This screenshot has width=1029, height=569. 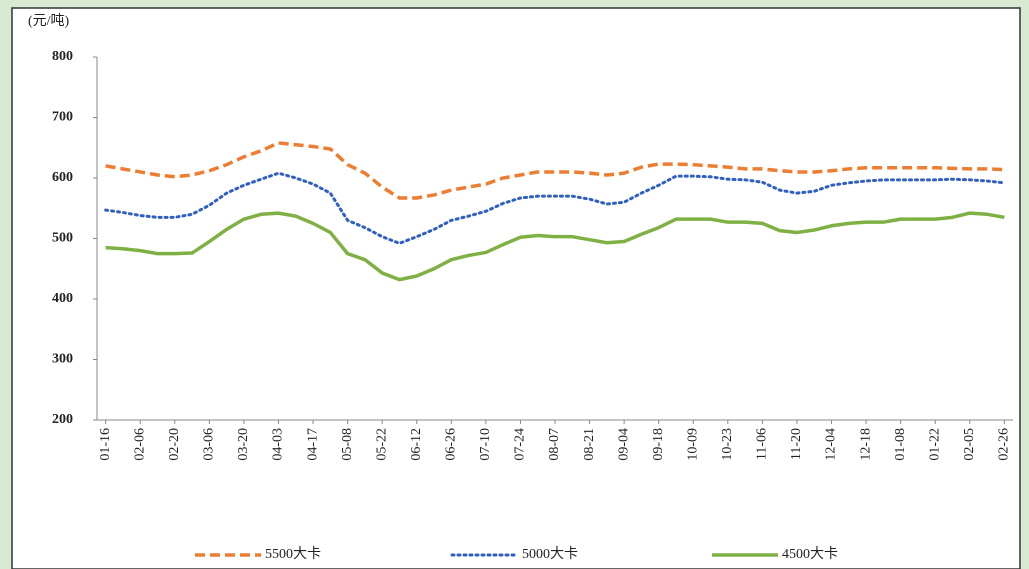 What do you see at coordinates (49, 21) in the screenshot?
I see `y-axis-label: (元/吨)` at bounding box center [49, 21].